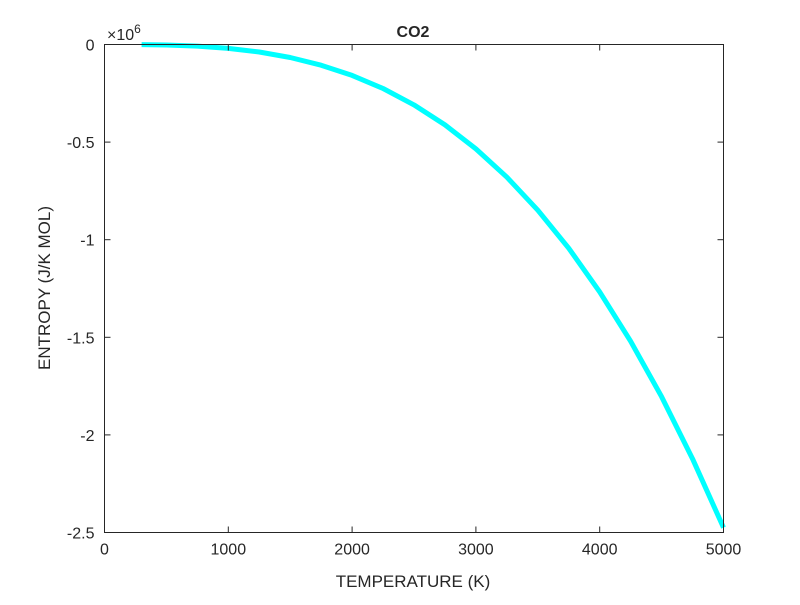 This screenshot has height=605, width=800. Describe the element at coordinates (44, 288) in the screenshot. I see `y-axis-label: ENTROPY (J/K MOL)` at that location.